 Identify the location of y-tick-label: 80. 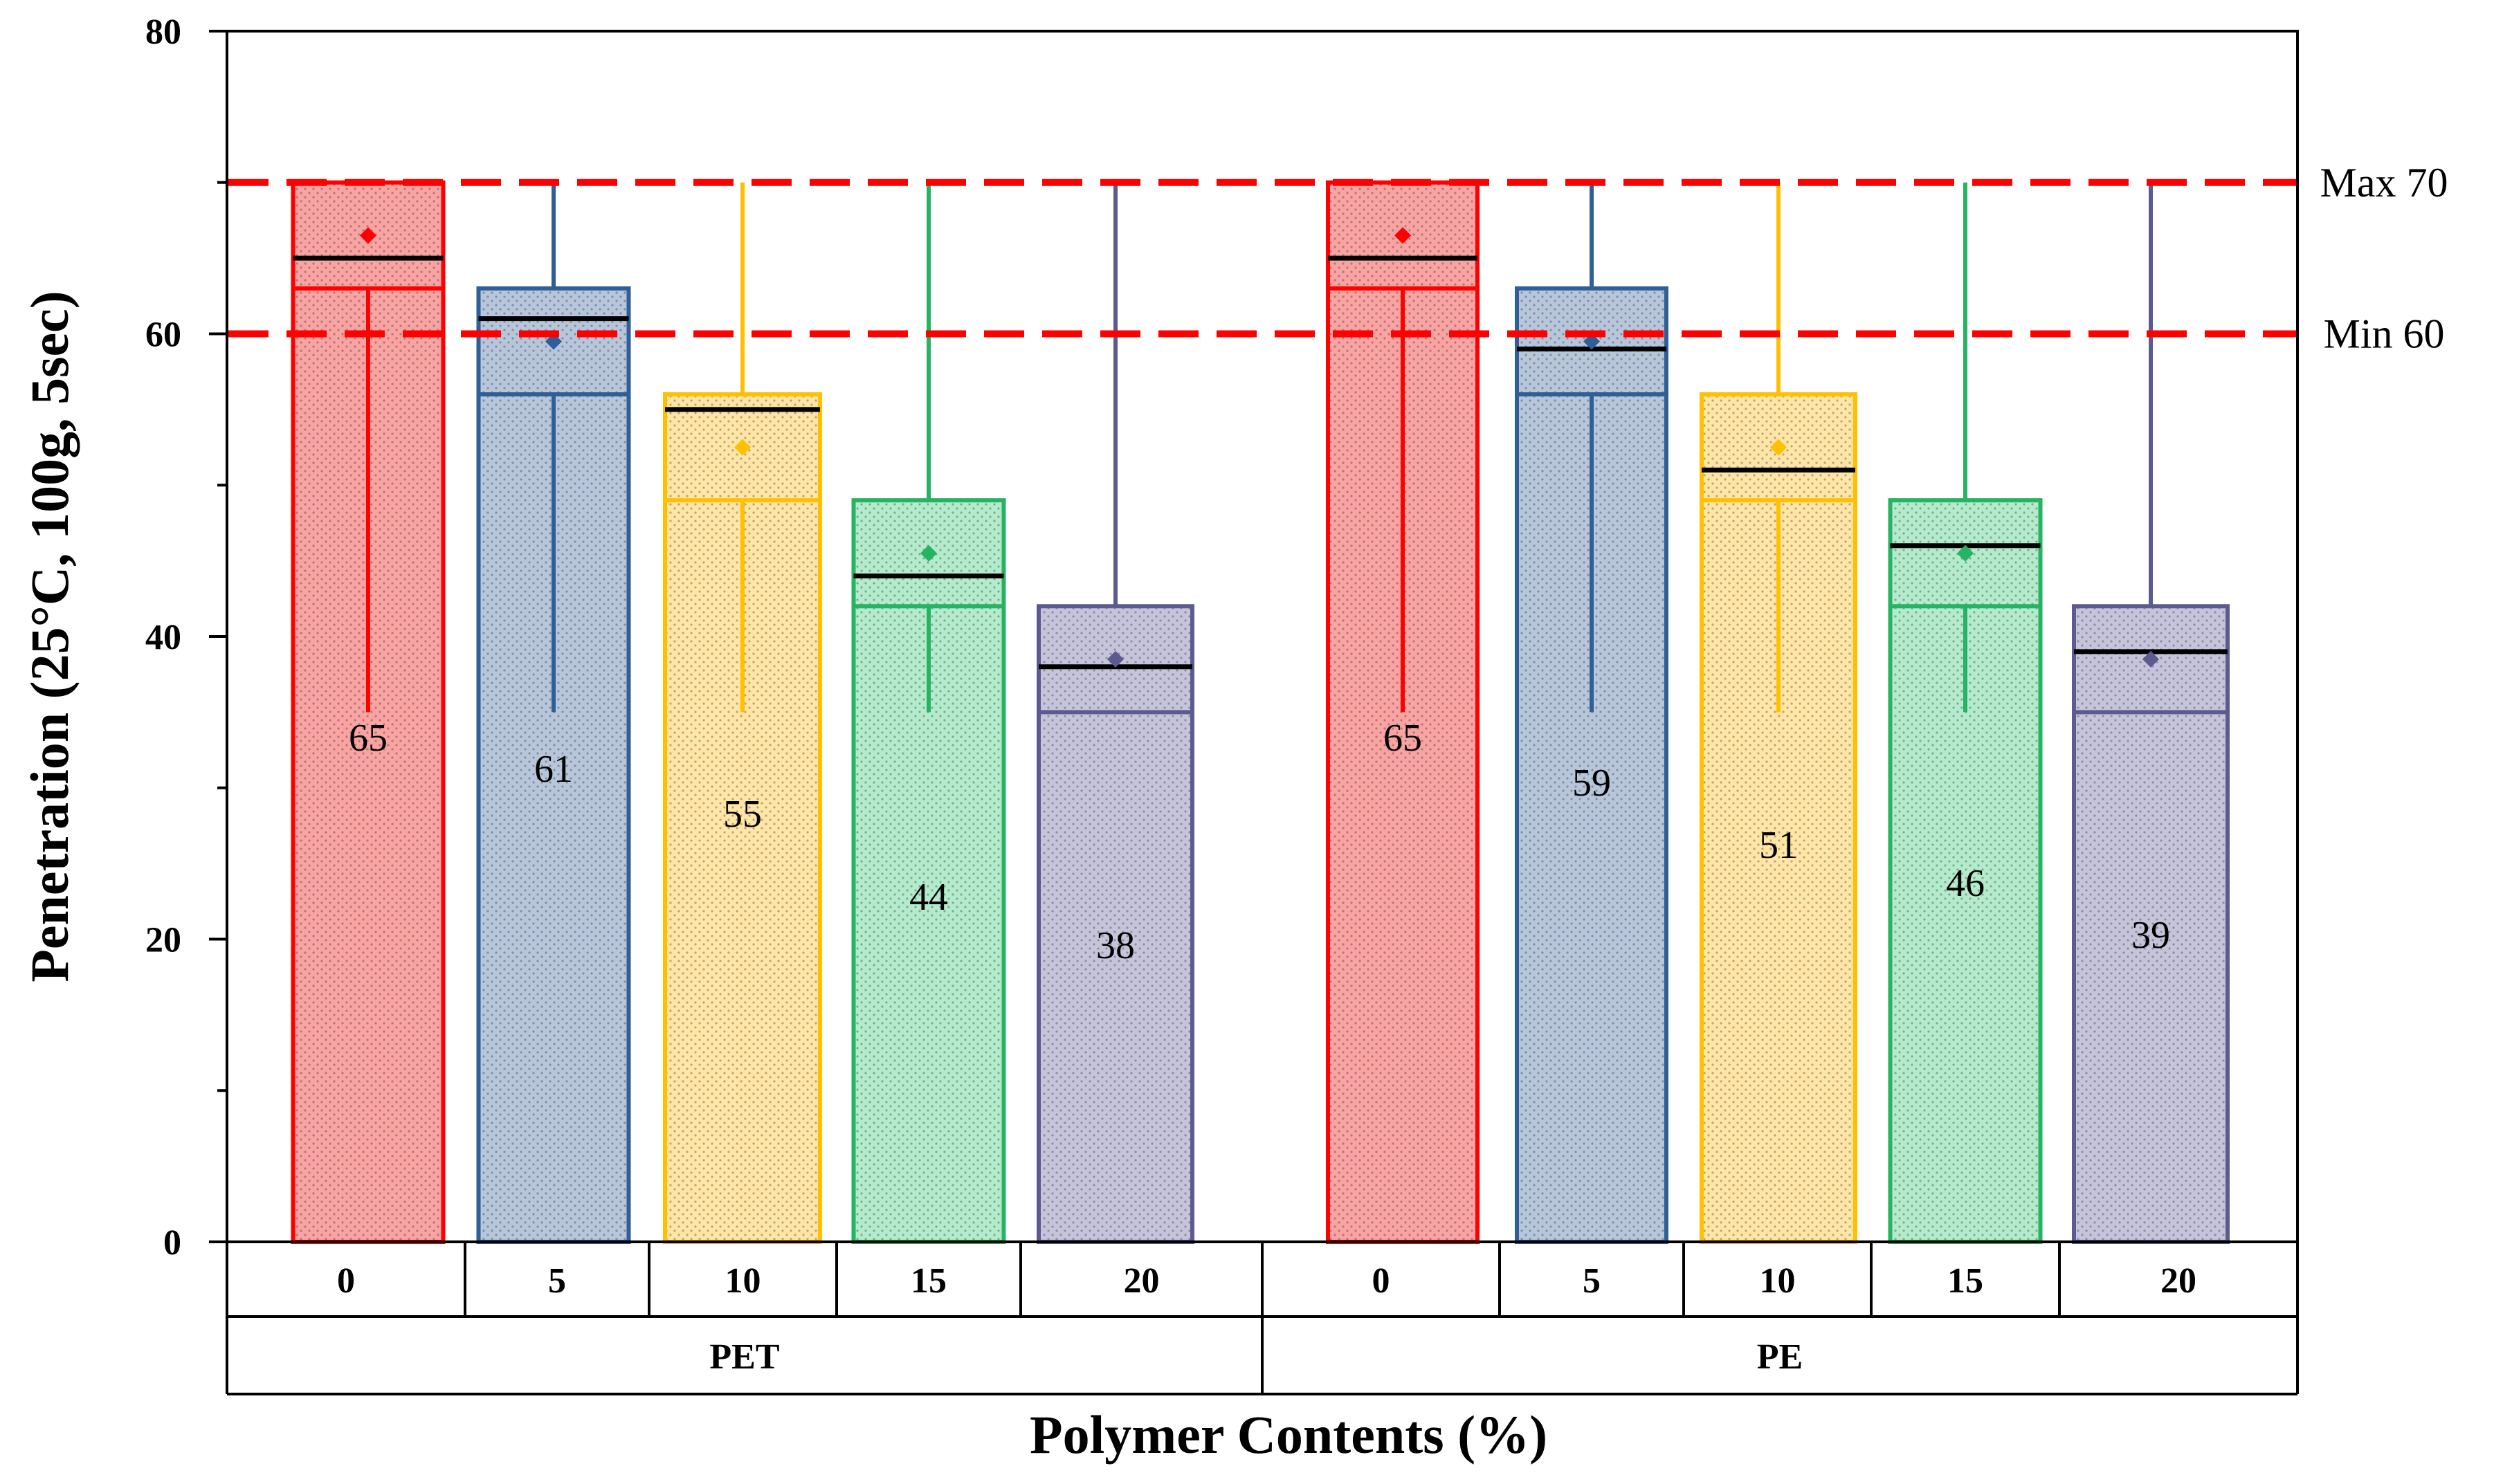
(163, 32).